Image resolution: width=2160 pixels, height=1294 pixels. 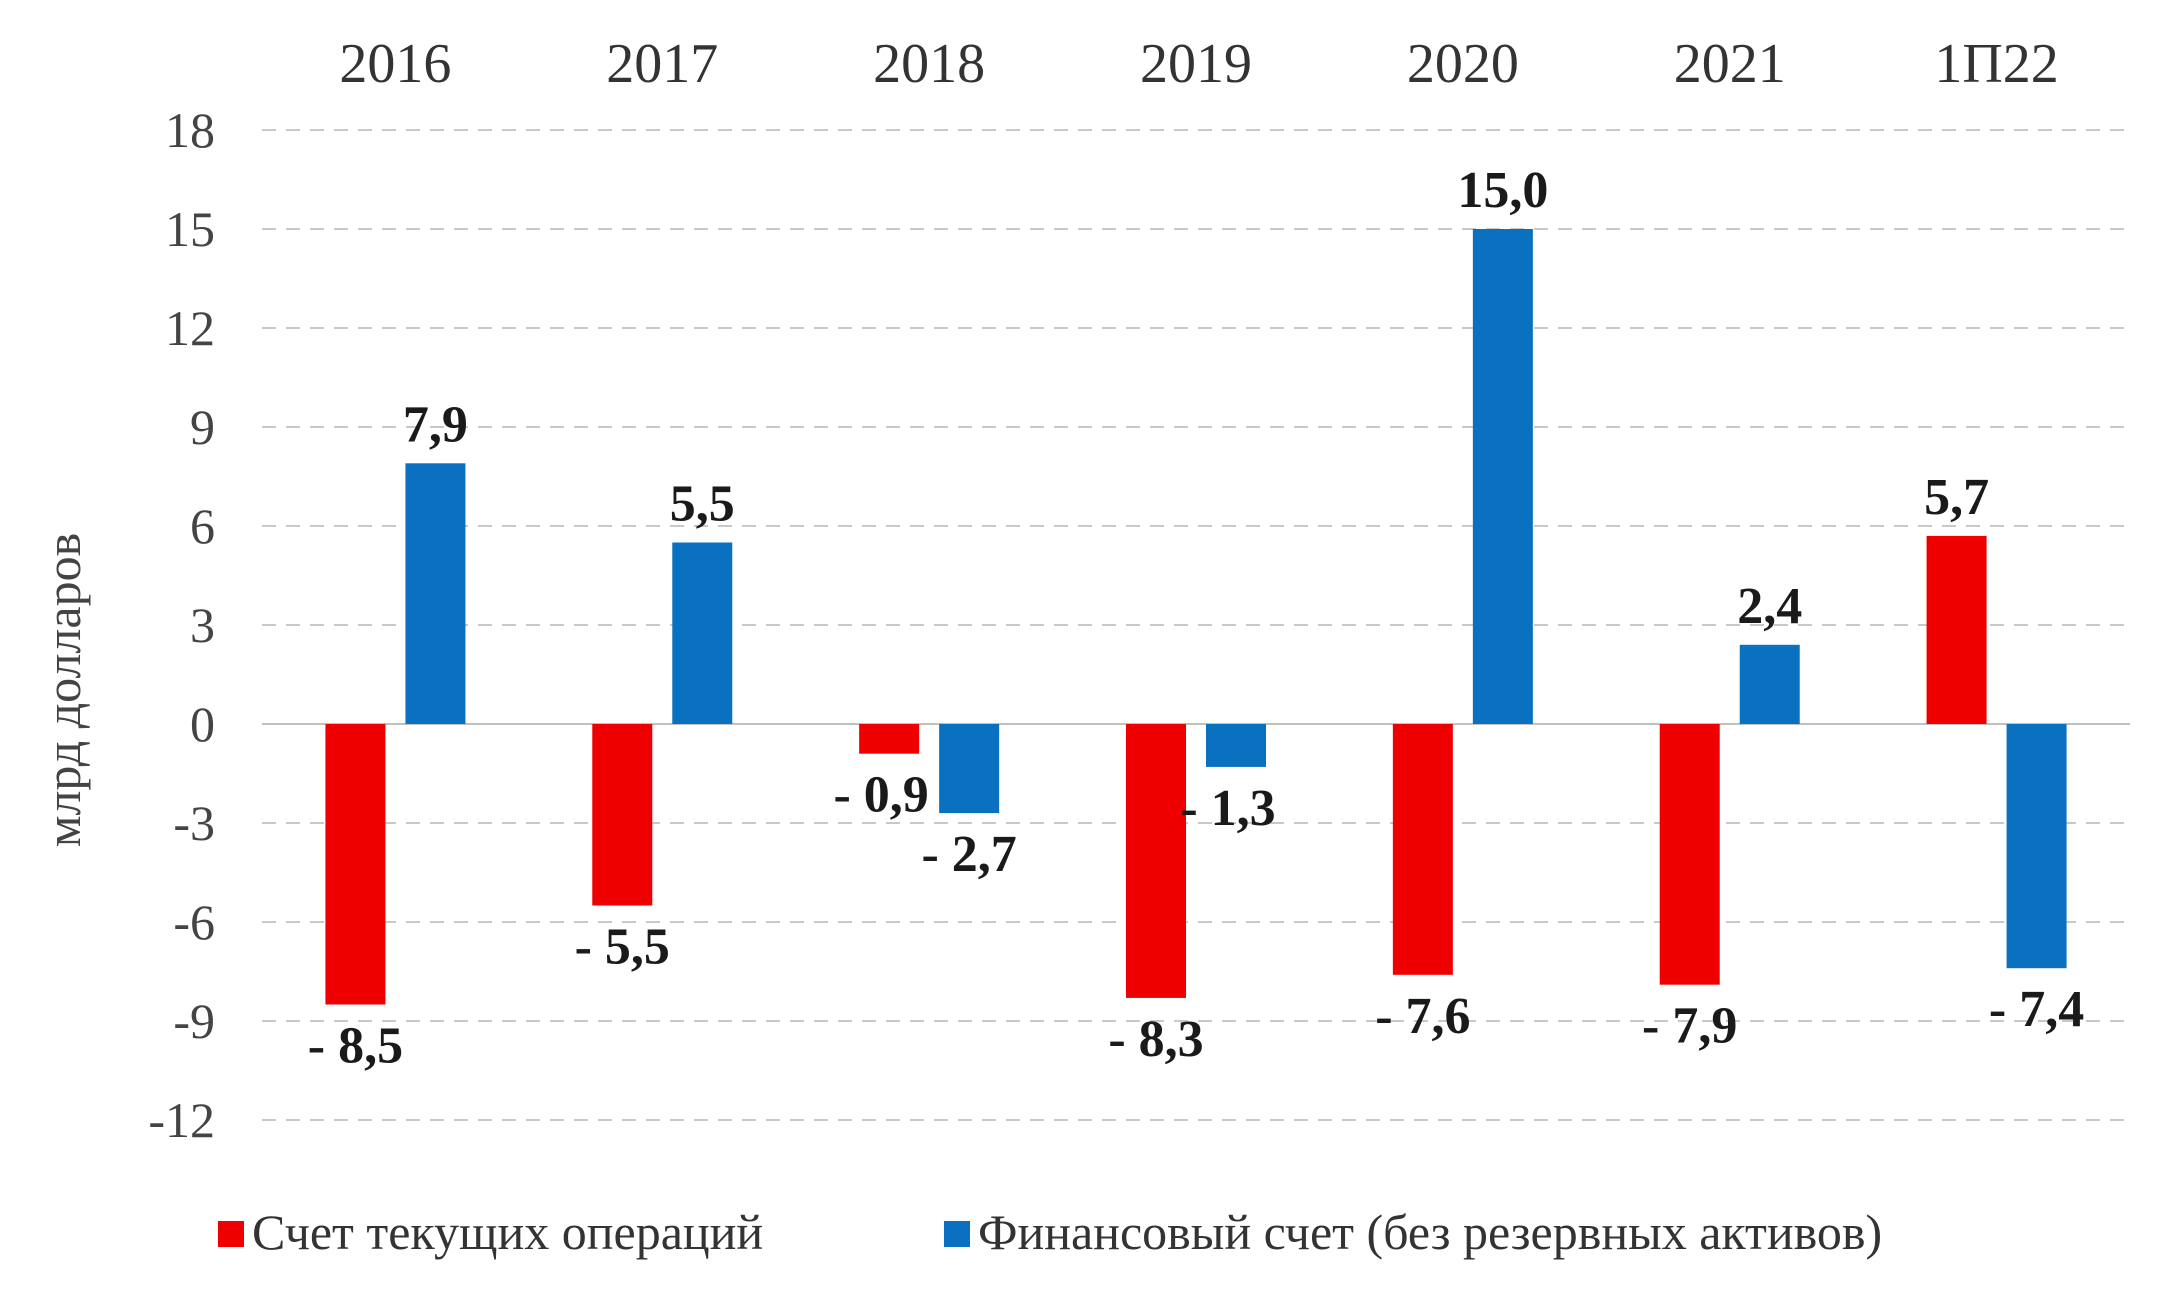 What do you see at coordinates (190, 229) in the screenshot?
I see `y-tick-label: 15` at bounding box center [190, 229].